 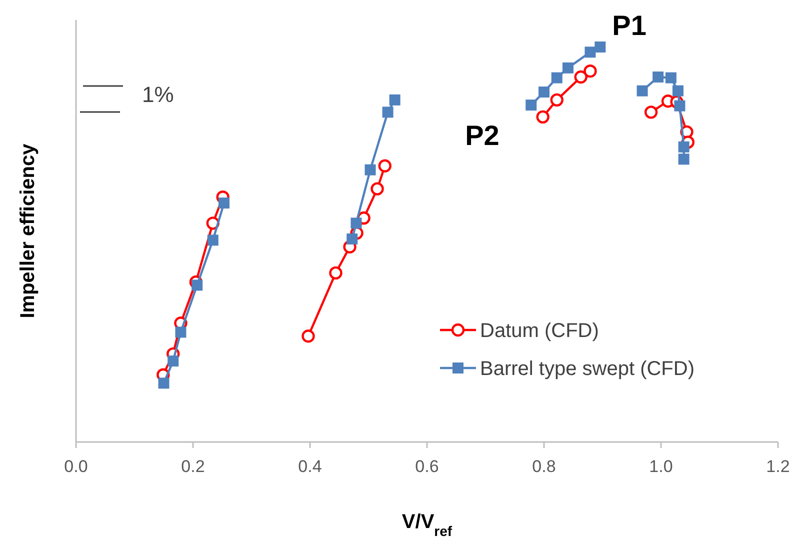 What do you see at coordinates (661, 466) in the screenshot?
I see `x-tick-label: 1.0` at bounding box center [661, 466].